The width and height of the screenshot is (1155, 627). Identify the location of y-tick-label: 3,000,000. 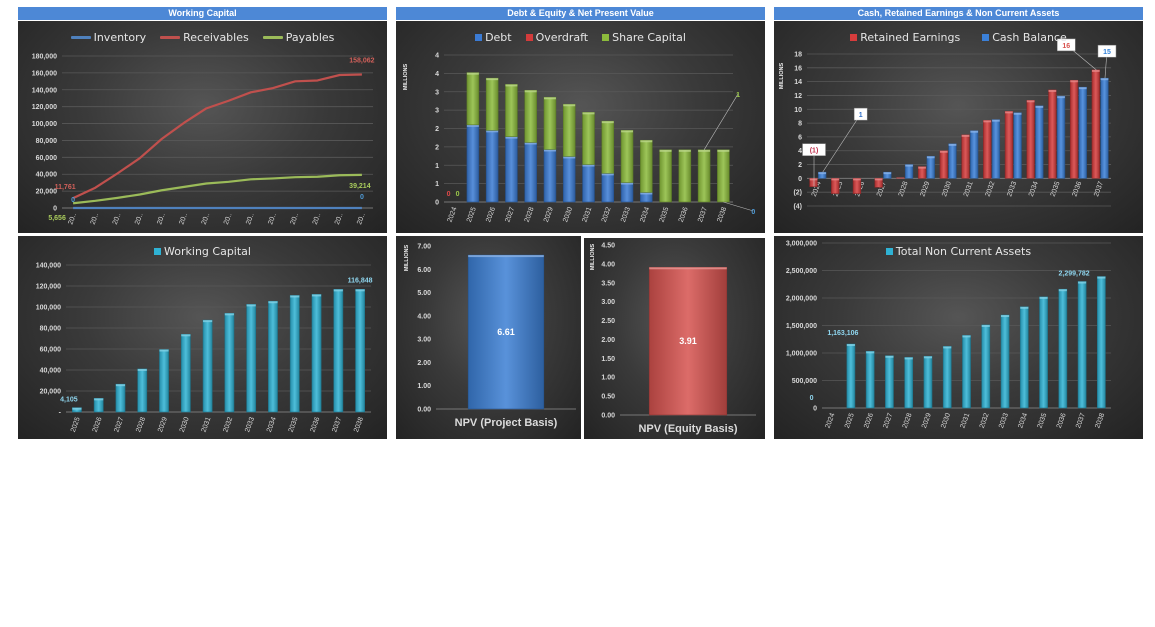
(801, 244).